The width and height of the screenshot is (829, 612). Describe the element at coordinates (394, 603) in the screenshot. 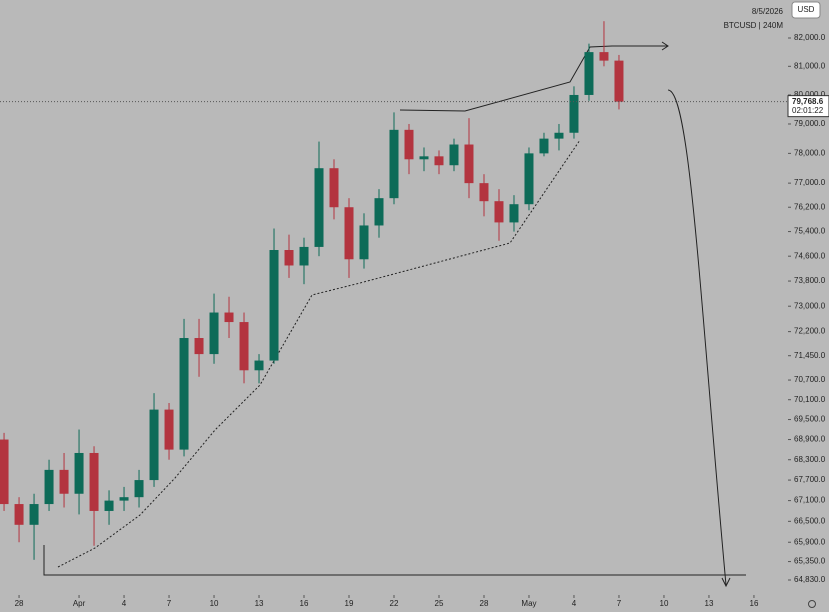

I see `x-tick-label: 22` at that location.